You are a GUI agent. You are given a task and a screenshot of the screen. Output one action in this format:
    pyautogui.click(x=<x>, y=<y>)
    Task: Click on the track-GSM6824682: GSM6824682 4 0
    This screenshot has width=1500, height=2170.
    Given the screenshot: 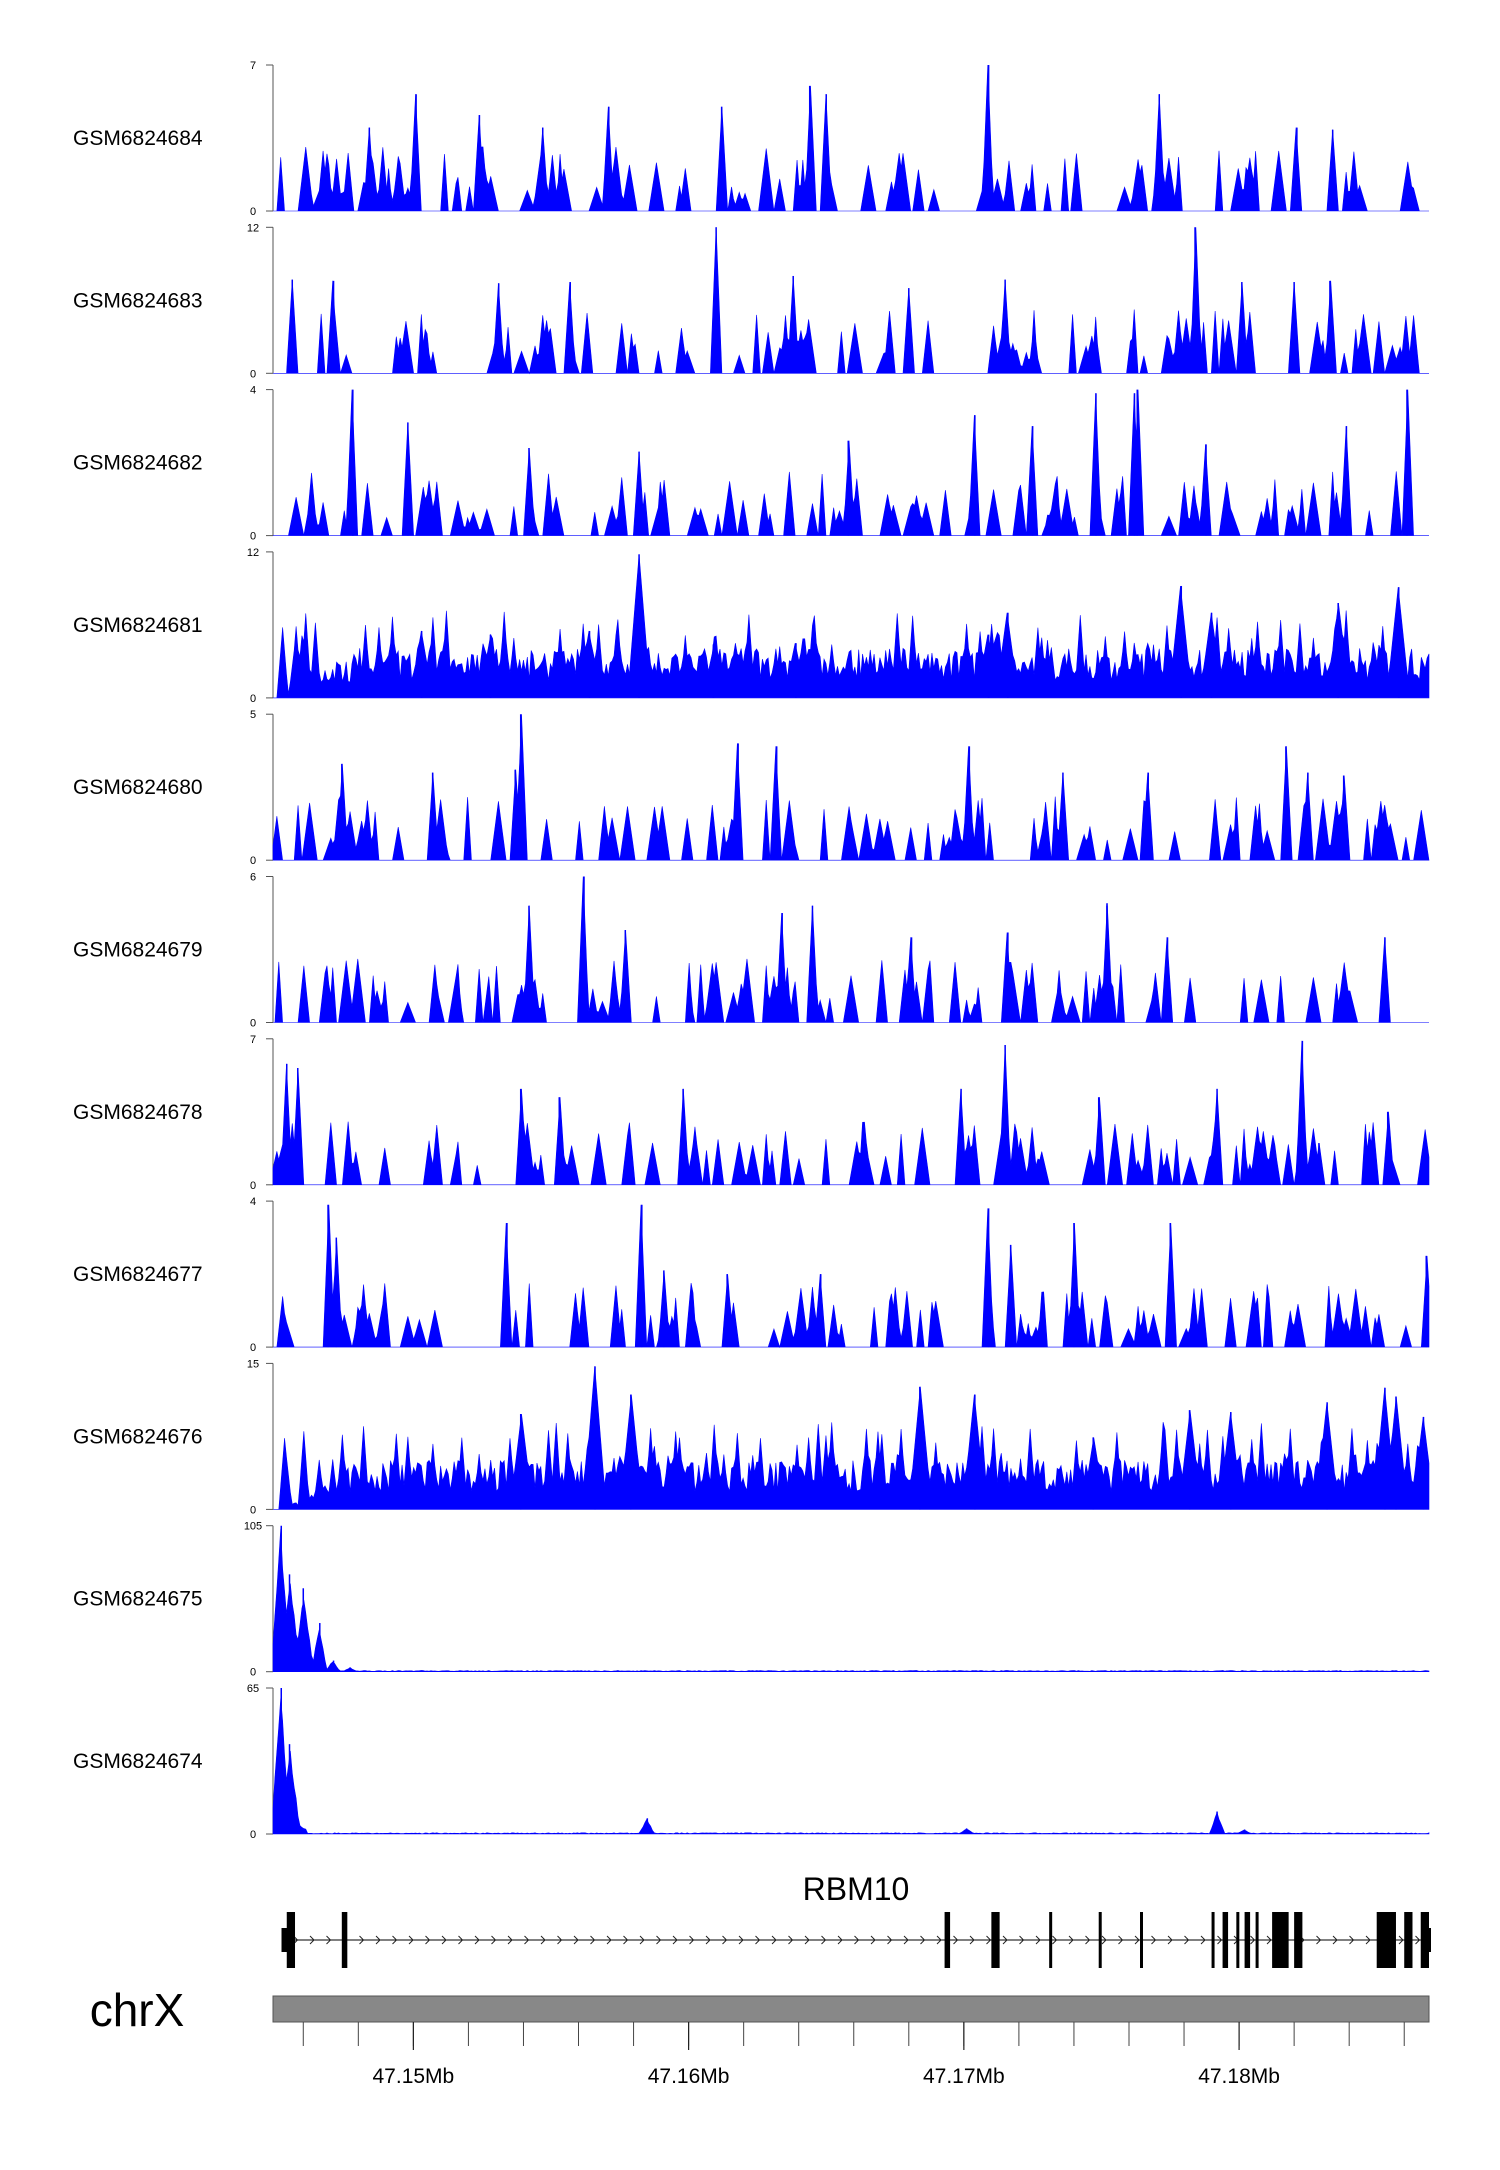 What is the action you would take?
    pyautogui.click(x=751, y=464)
    